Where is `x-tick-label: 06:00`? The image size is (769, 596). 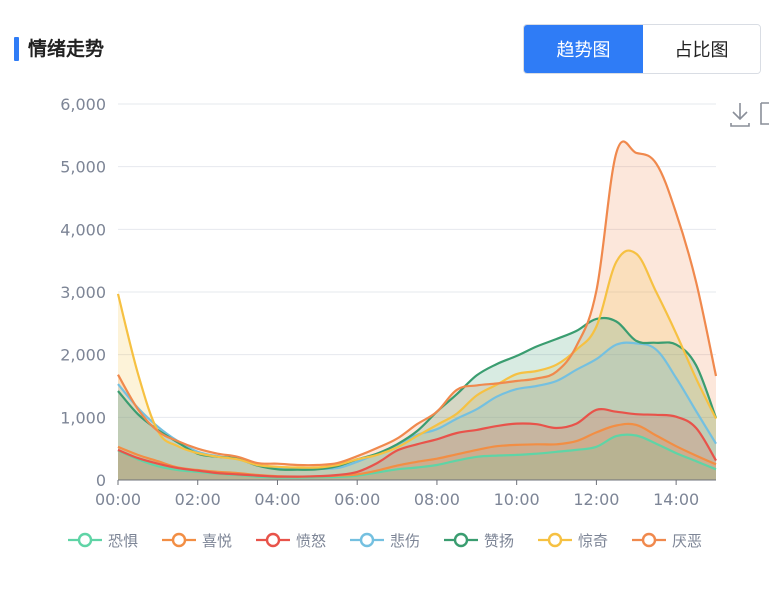
x-tick-label: 06:00 is located at coordinates (357, 499).